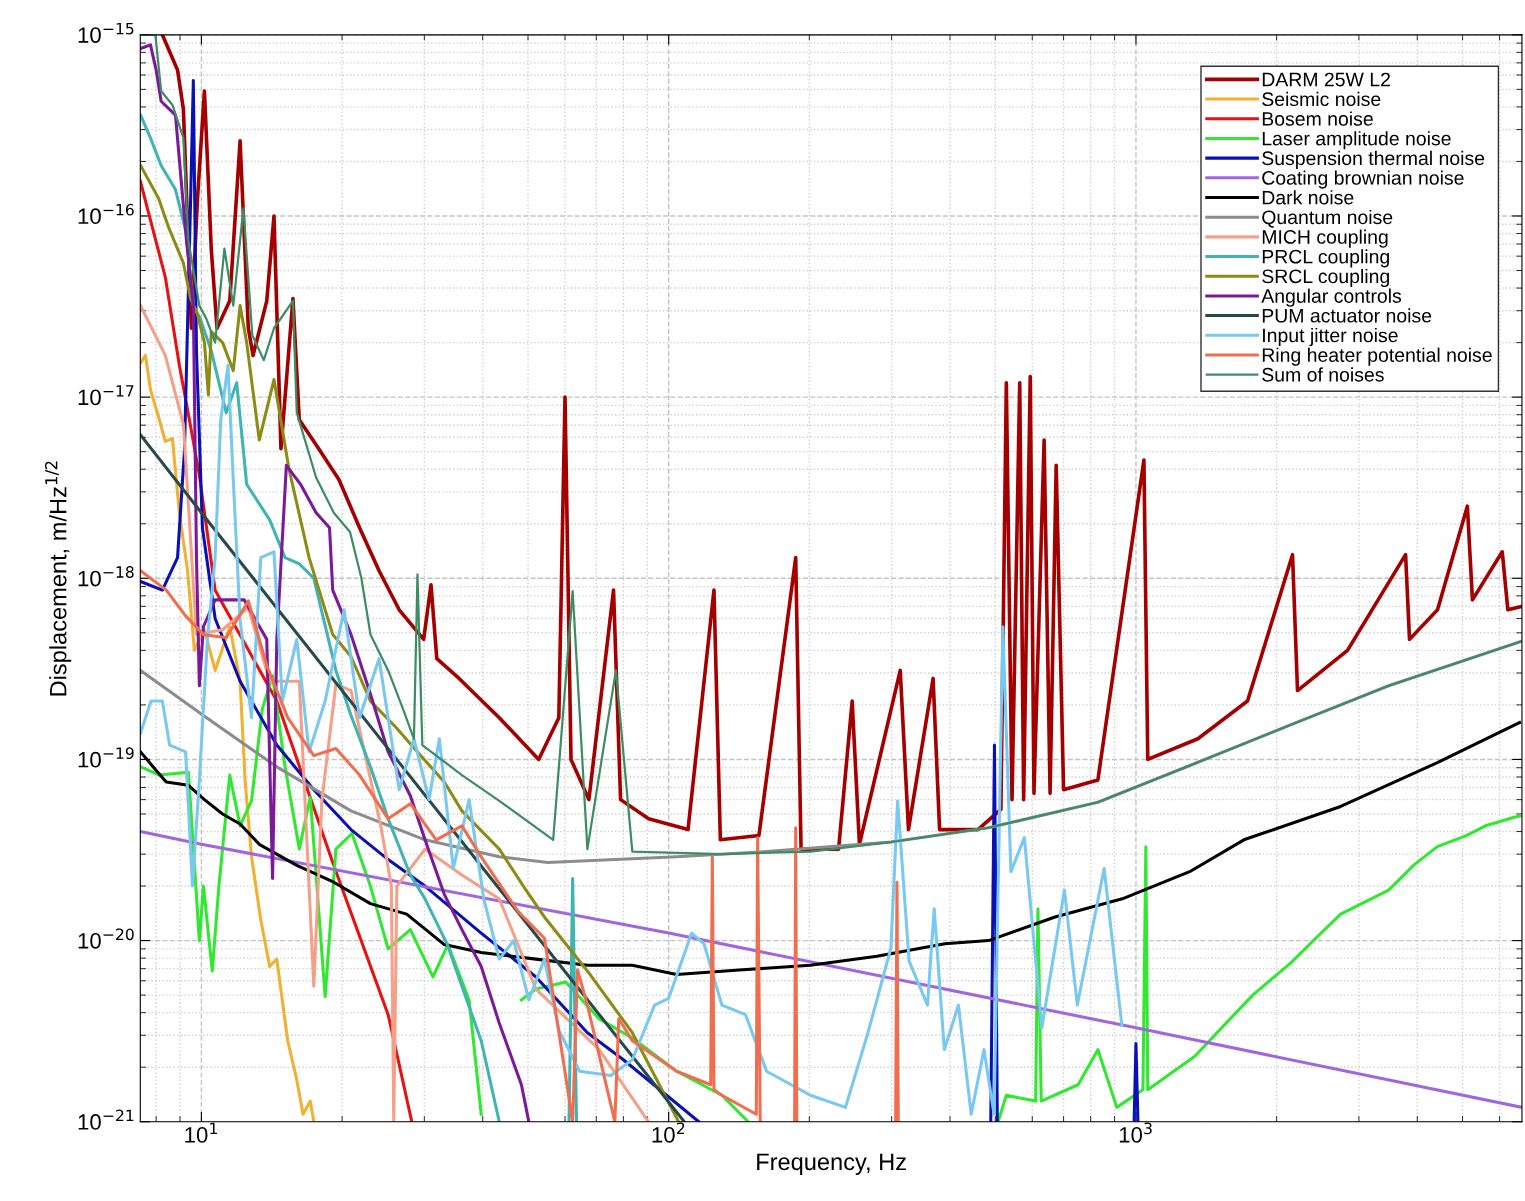 The height and width of the screenshot is (1201, 1525). Describe the element at coordinates (1308, 197) in the screenshot. I see `legend-label: Dark noise` at that location.